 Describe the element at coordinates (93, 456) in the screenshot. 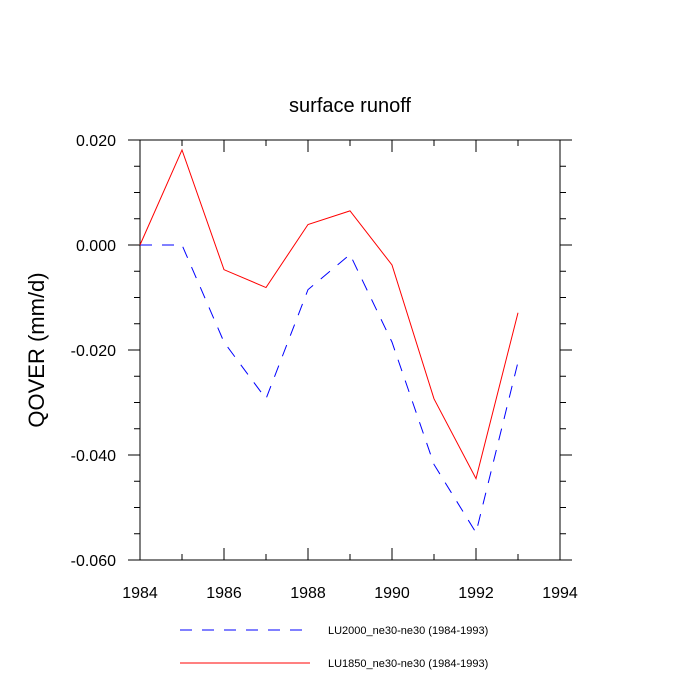

I see `y-tick-label: -0.040` at that location.